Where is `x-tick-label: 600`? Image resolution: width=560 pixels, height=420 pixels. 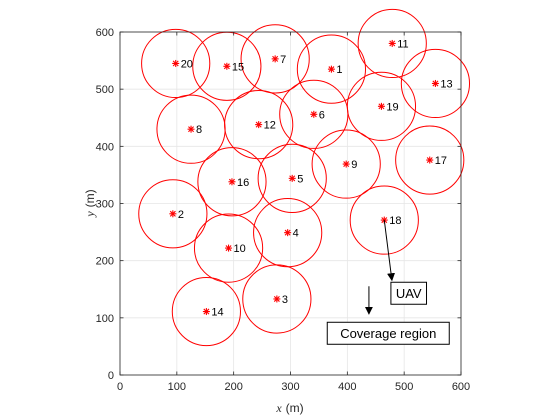 x-tick-label: 600 is located at coordinates (461, 387).